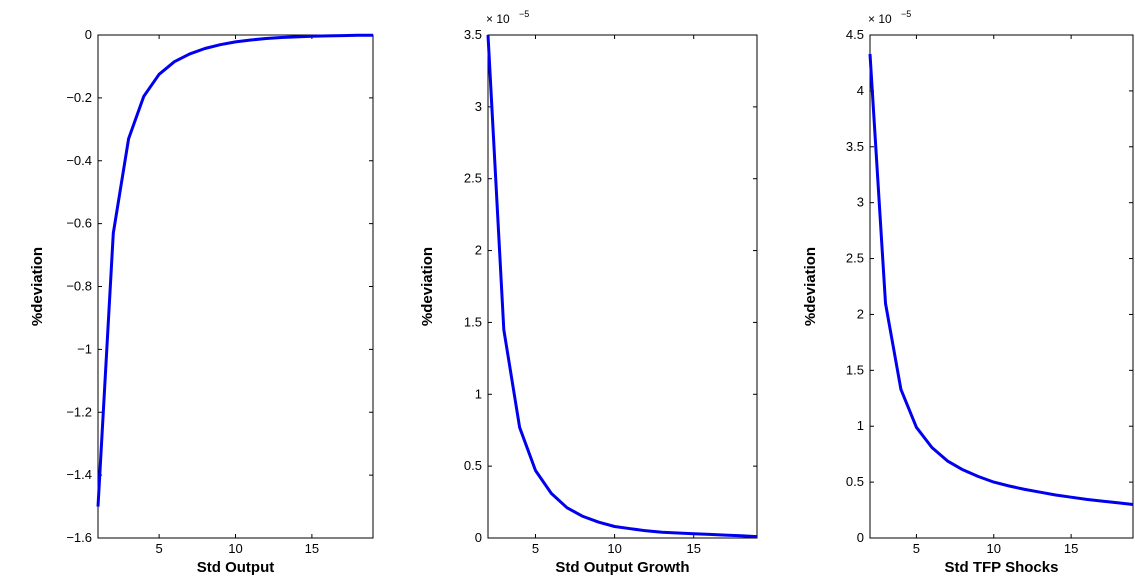 The height and width of the screenshot is (579, 1135). I want to click on x-axis-label: Std TFP Shocks, so click(1002, 567).